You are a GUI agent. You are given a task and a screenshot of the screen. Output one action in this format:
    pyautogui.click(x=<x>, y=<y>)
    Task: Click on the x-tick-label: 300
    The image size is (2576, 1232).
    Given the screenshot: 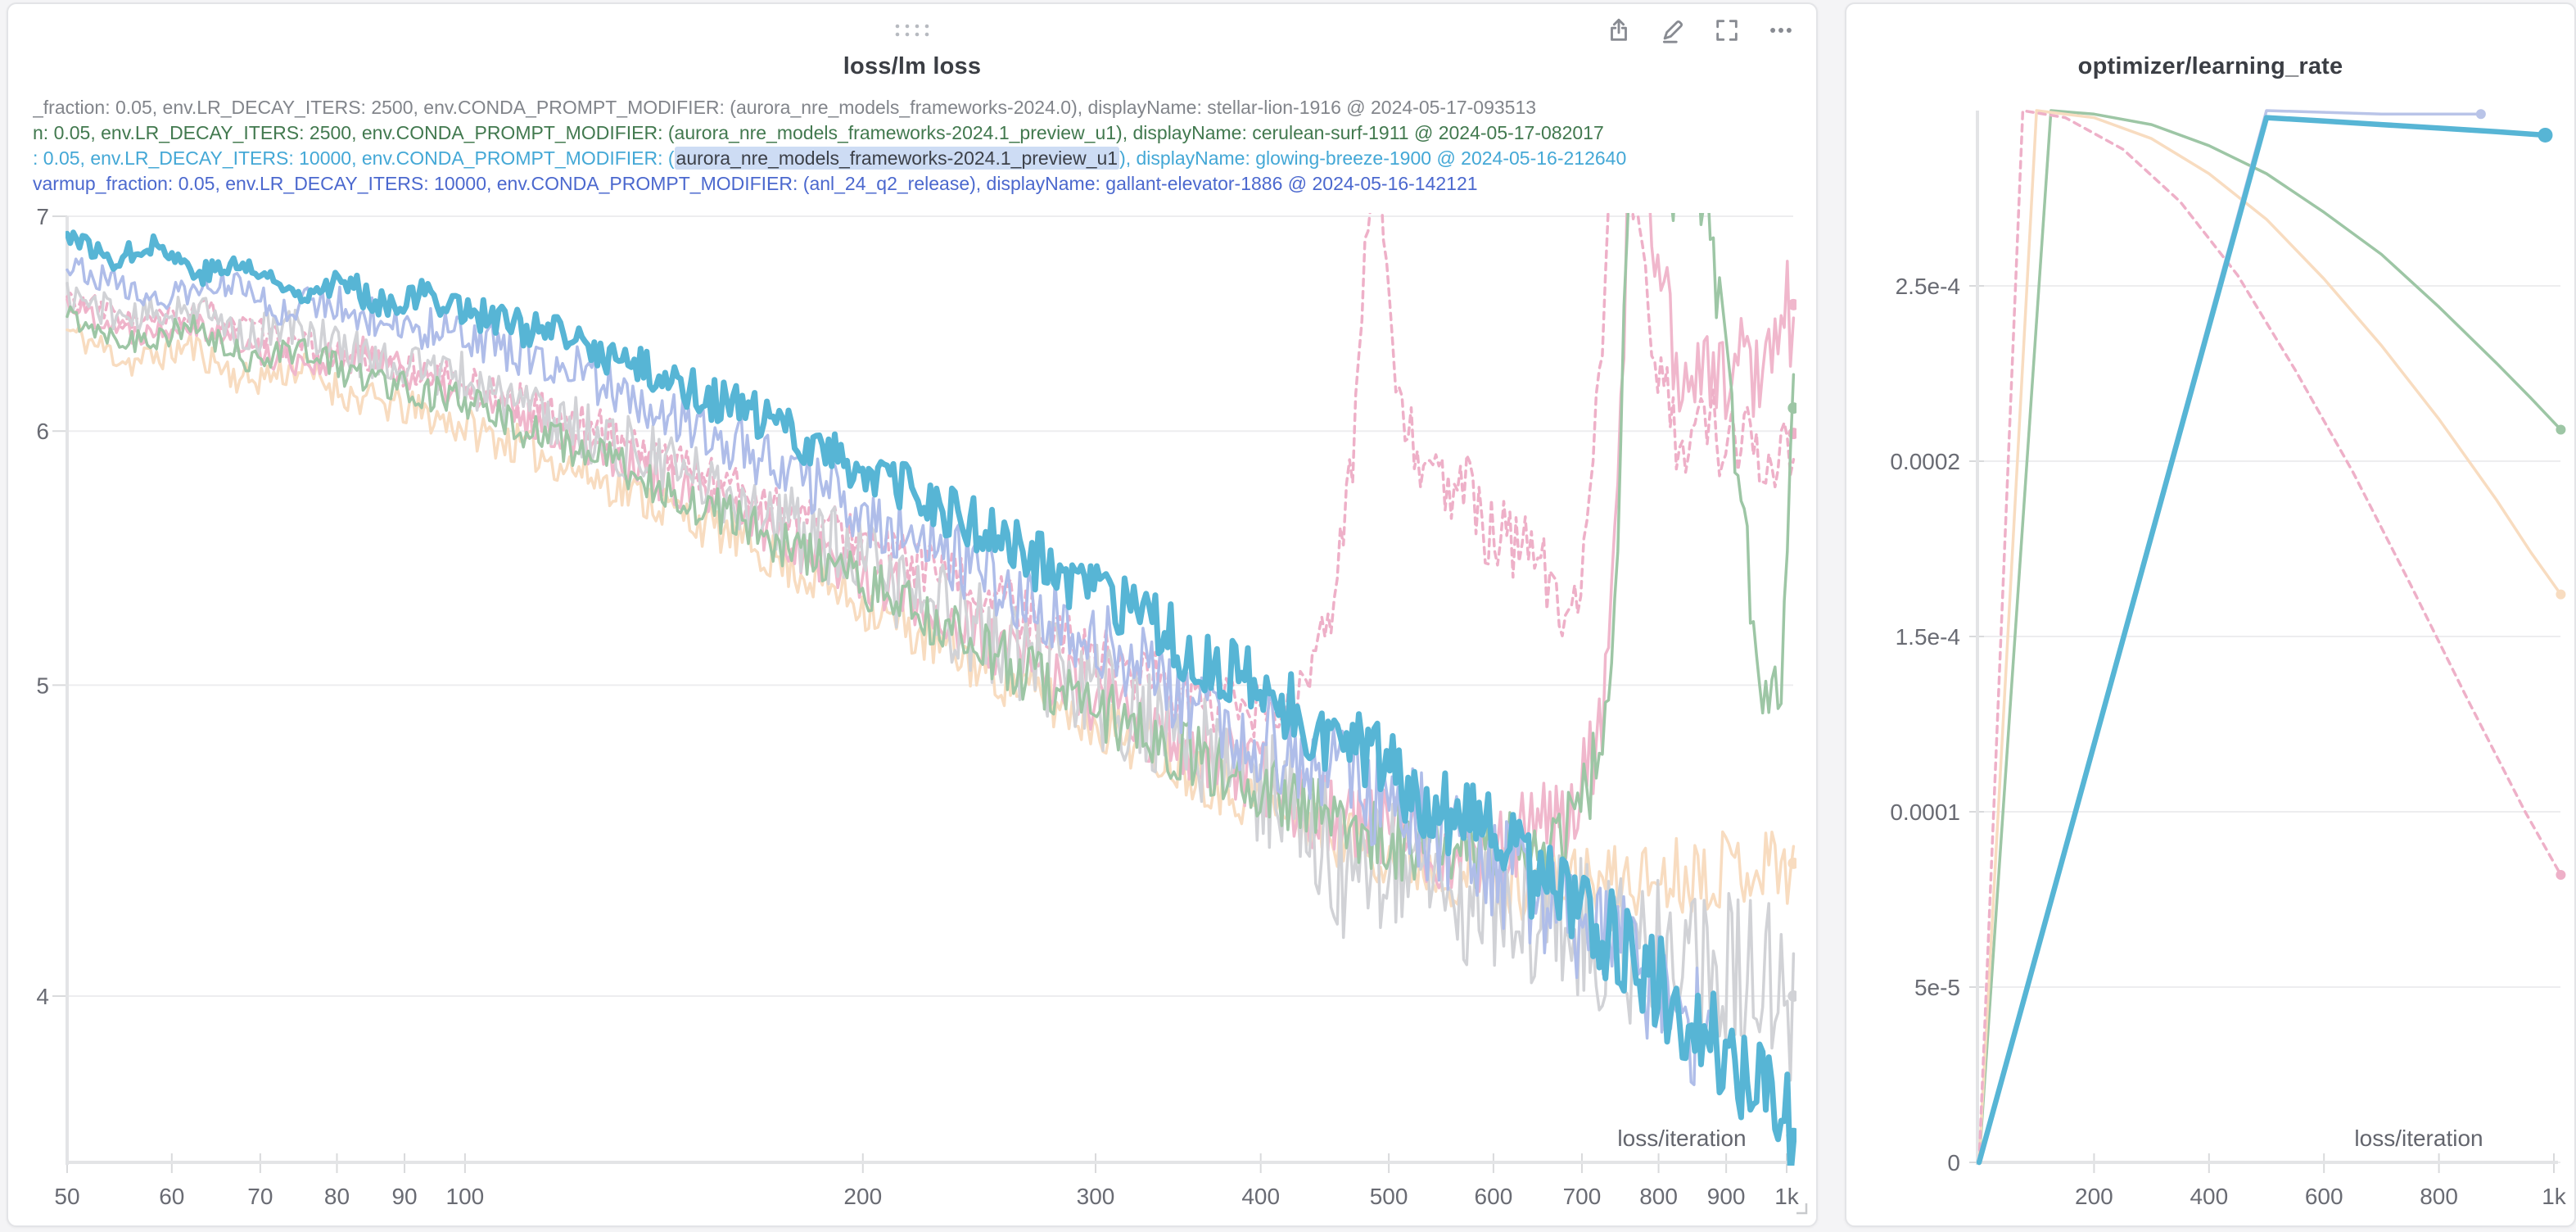 What is the action you would take?
    pyautogui.click(x=1096, y=1196)
    